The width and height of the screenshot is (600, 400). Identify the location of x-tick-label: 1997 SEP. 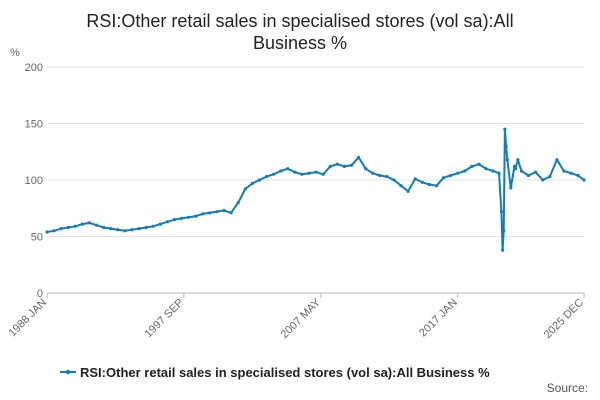
(165, 319).